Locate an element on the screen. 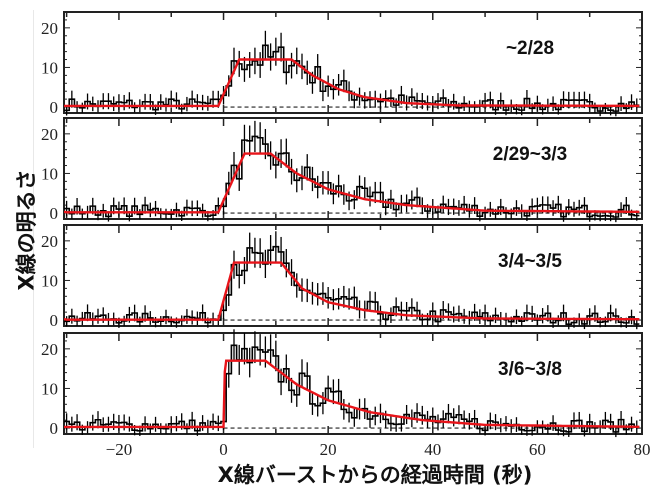 Image resolution: width=670 pixels, height=500 pixels. margin-line is located at coordinates (33, 229).